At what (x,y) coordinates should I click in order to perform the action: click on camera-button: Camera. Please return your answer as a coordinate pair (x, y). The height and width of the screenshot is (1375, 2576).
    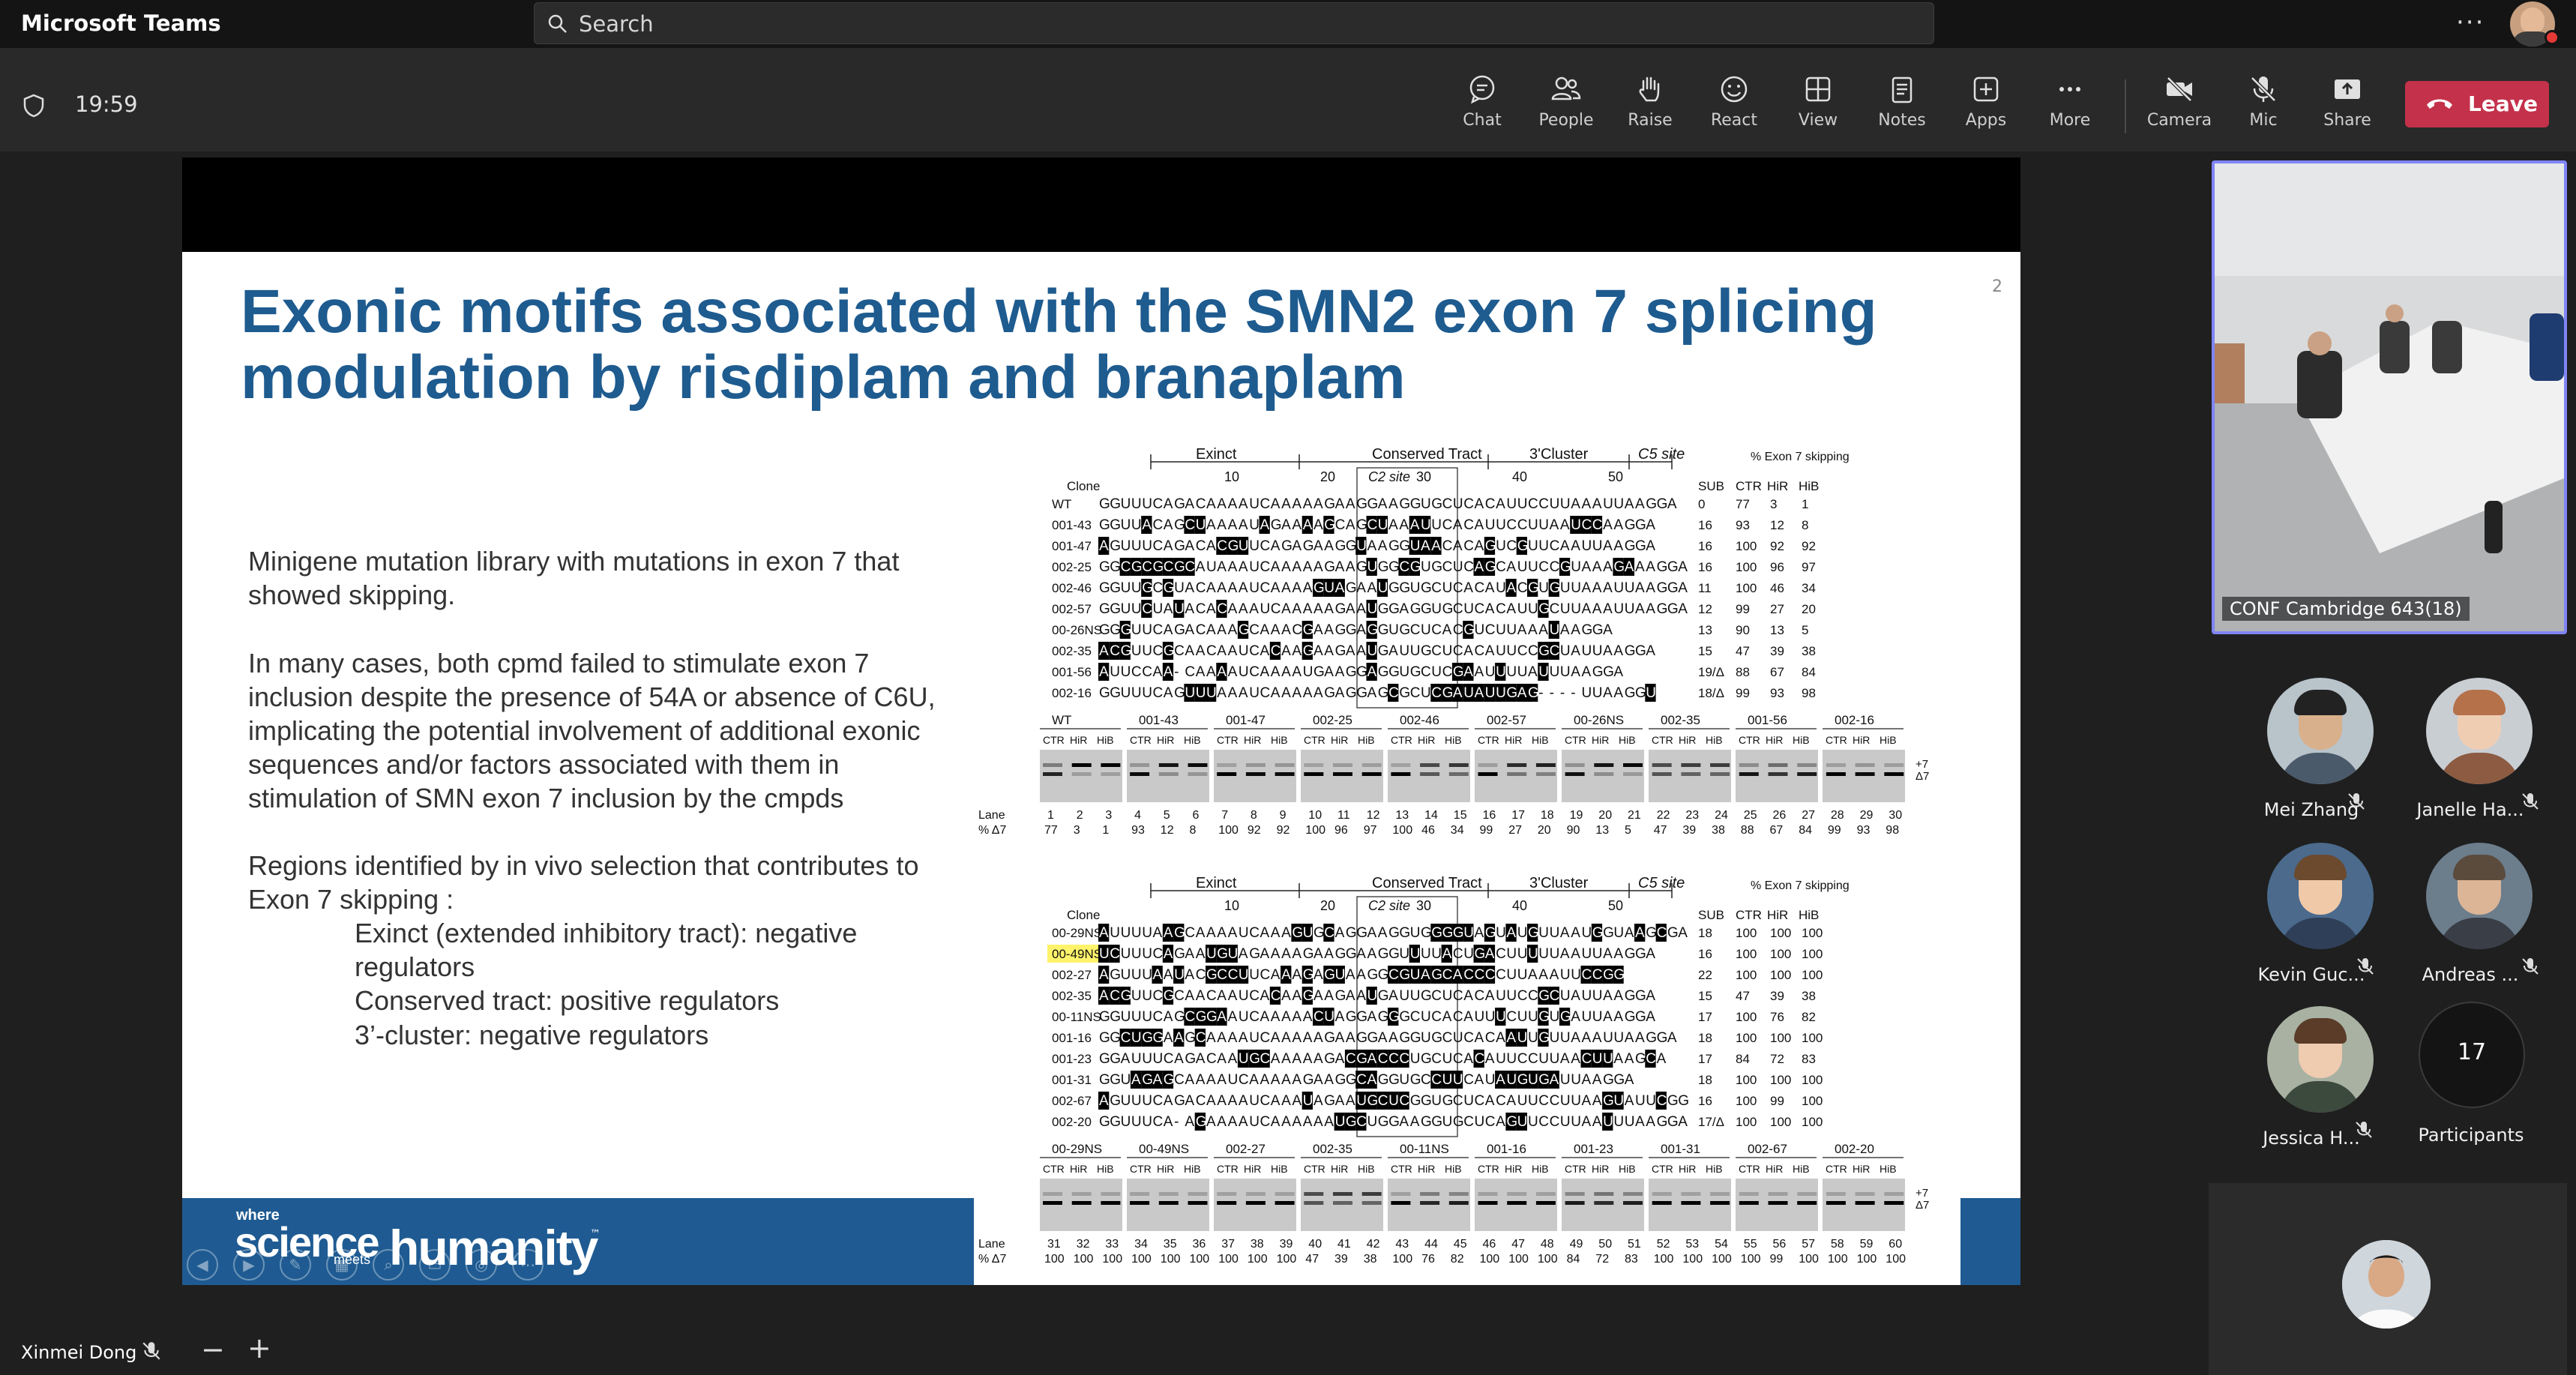
    Looking at the image, I should click on (2180, 107).